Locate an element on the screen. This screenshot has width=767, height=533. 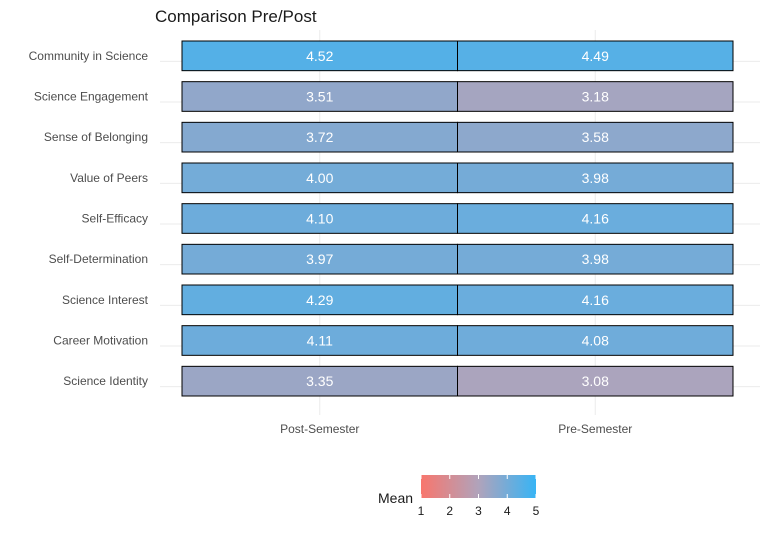
cell-value-label: 4.11 is located at coordinates (320, 341).